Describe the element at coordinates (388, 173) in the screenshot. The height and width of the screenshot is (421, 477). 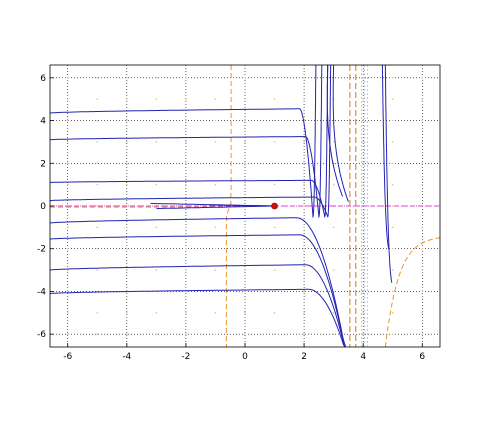
I see `trajectory-right` at that location.